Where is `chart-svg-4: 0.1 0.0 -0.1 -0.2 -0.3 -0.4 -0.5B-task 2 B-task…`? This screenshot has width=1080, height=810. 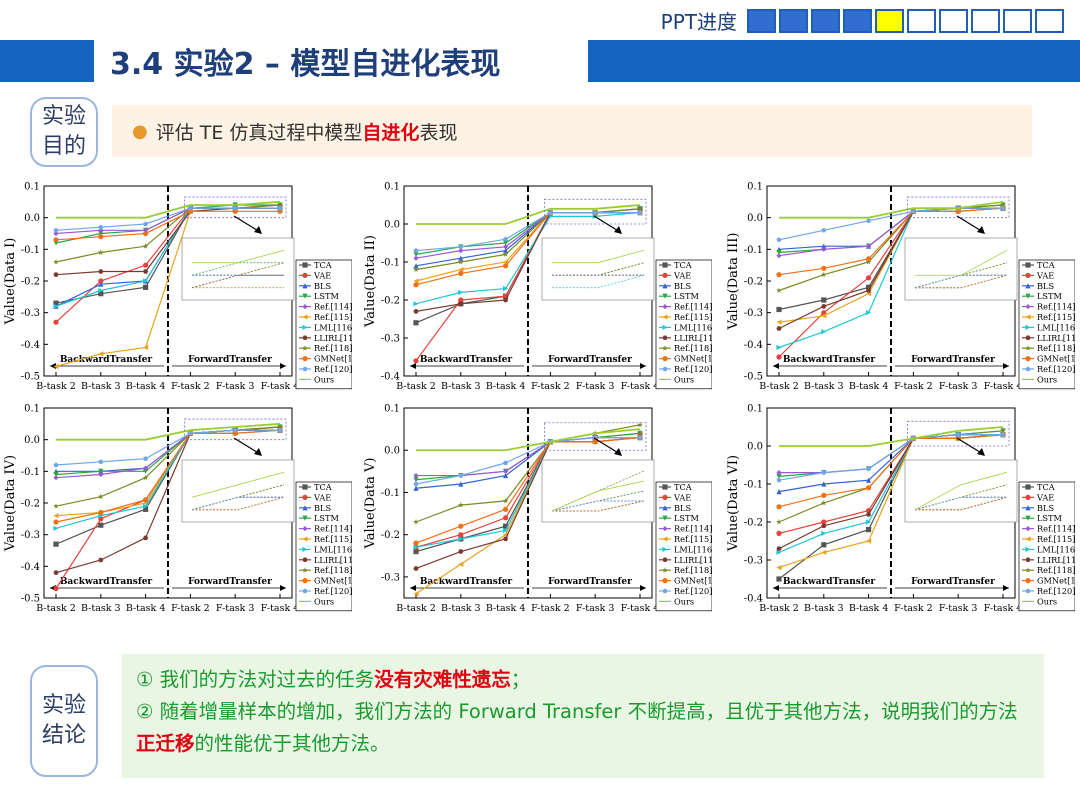 chart-svg-4: 0.1 0.0 -0.1 -0.2 -0.3 -0.4 -0.5B-task 2 B-task… is located at coordinates (177, 509).